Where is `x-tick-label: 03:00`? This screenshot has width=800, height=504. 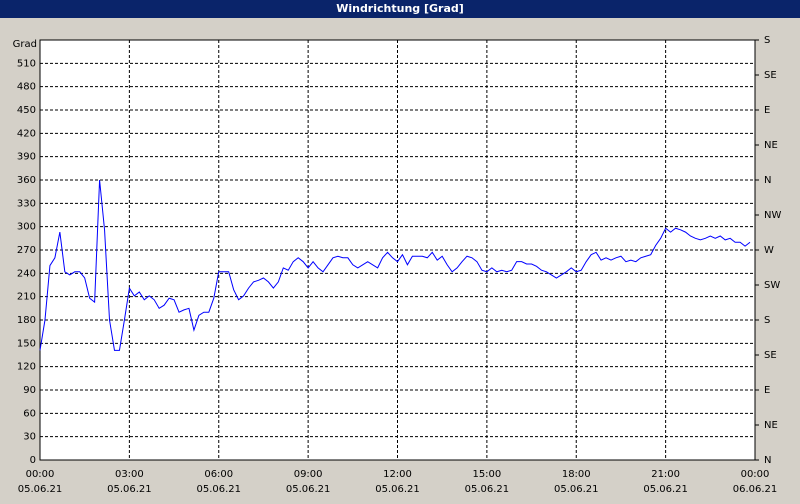
x-tick-label: 03:00 is located at coordinates (129, 474).